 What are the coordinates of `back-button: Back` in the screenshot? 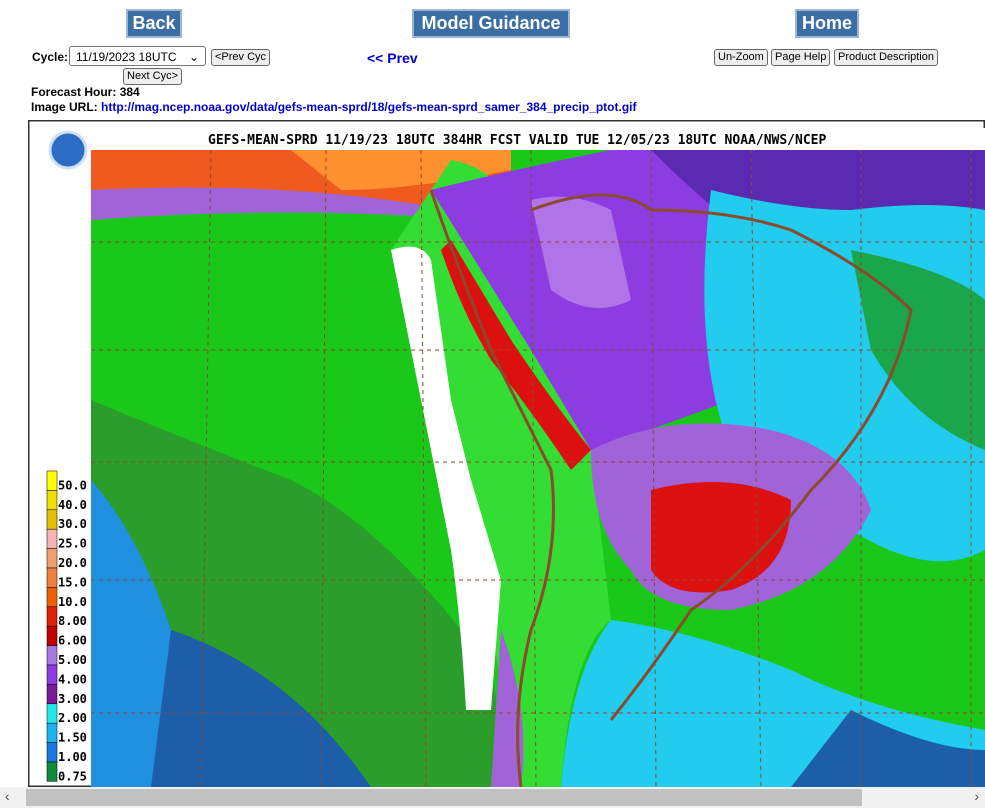 It's located at (154, 23).